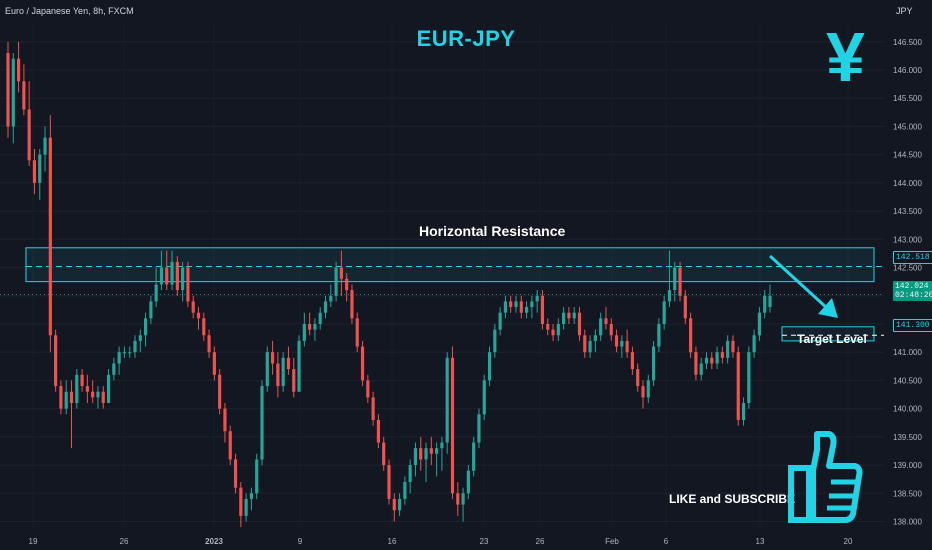  What do you see at coordinates (912, 325) in the screenshot?
I see `target-price-tag: 141.300` at bounding box center [912, 325].